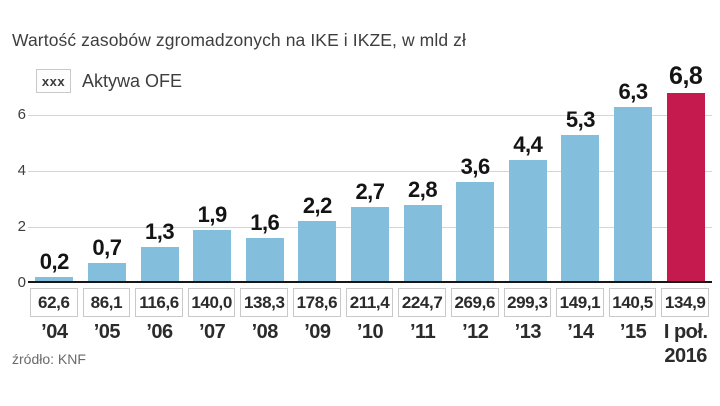 The width and height of the screenshot is (720, 406). Describe the element at coordinates (54, 332) in the screenshot. I see `x-axis-label: ’04` at that location.